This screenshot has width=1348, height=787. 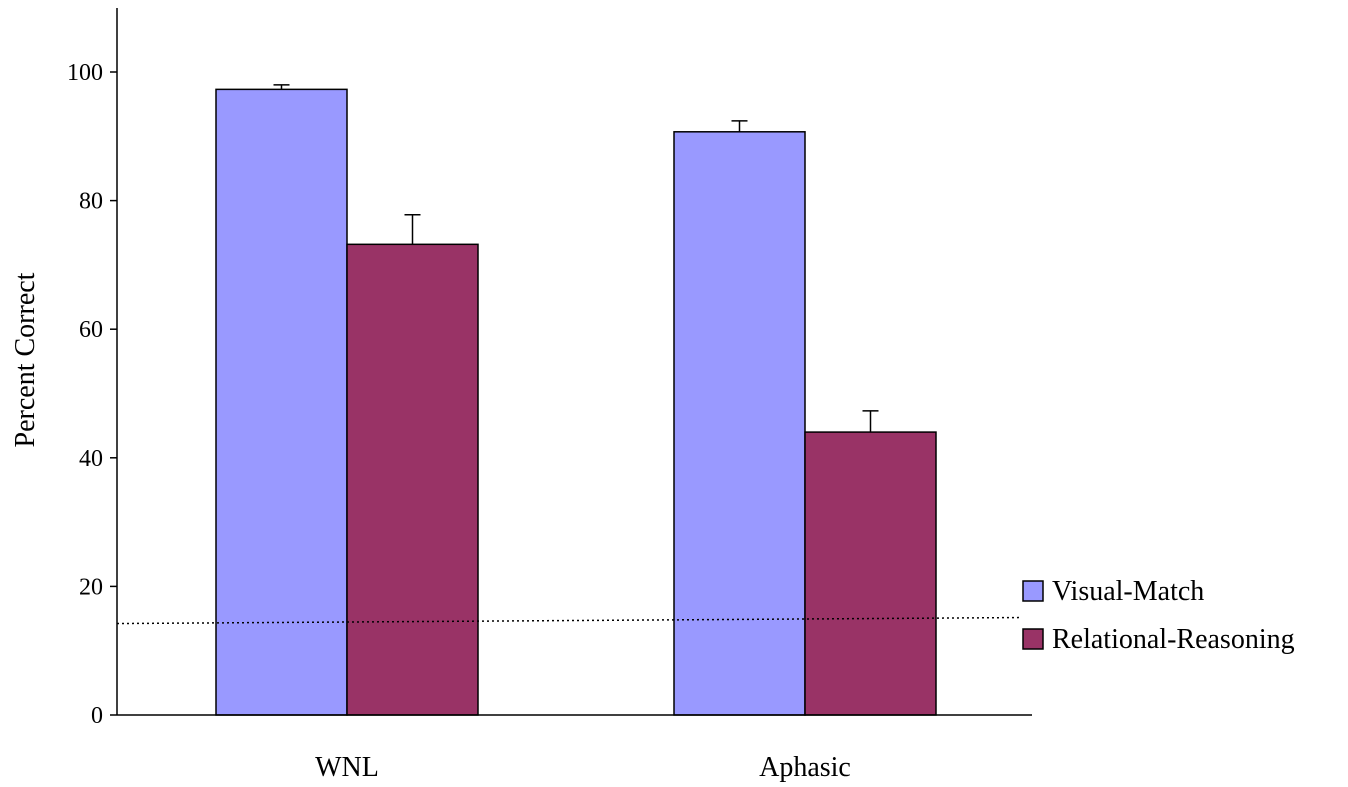 I want to click on x-category-label-aphasic: Aphasic, so click(x=805, y=767).